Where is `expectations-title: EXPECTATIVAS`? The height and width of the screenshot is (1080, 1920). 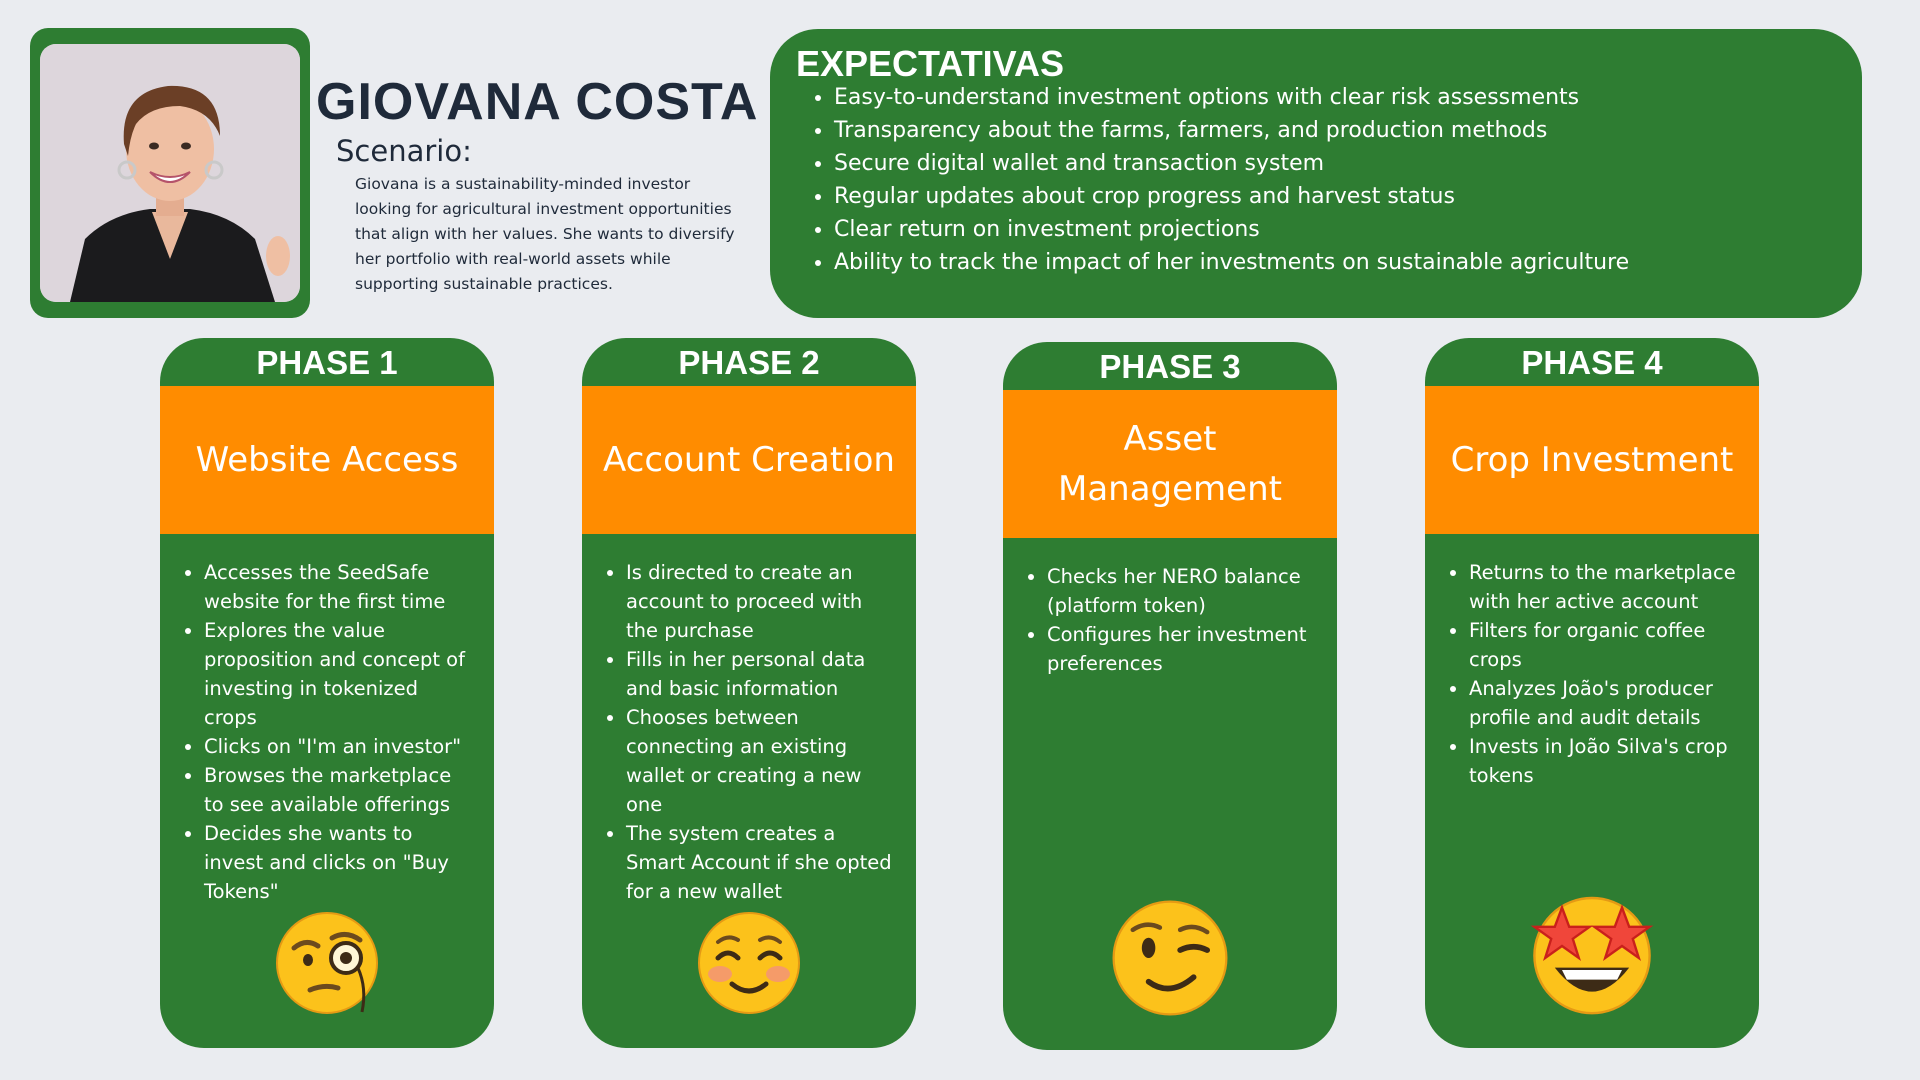
expectations-title: EXPECTATIVAS is located at coordinates (930, 63).